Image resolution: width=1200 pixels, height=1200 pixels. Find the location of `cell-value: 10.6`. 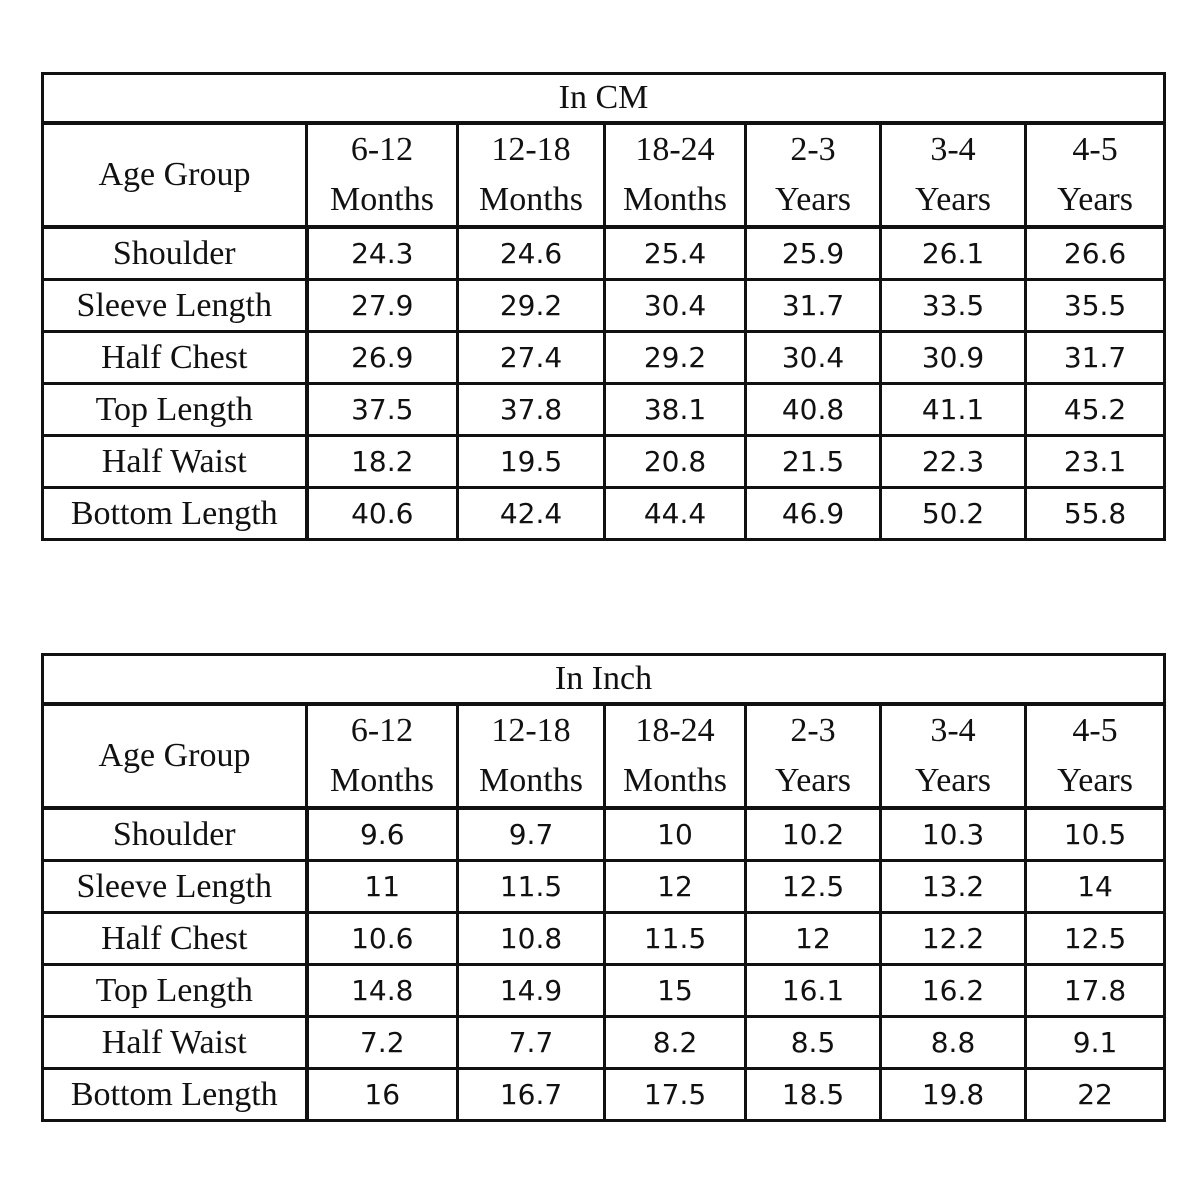

cell-value: 10.6 is located at coordinates (382, 938).